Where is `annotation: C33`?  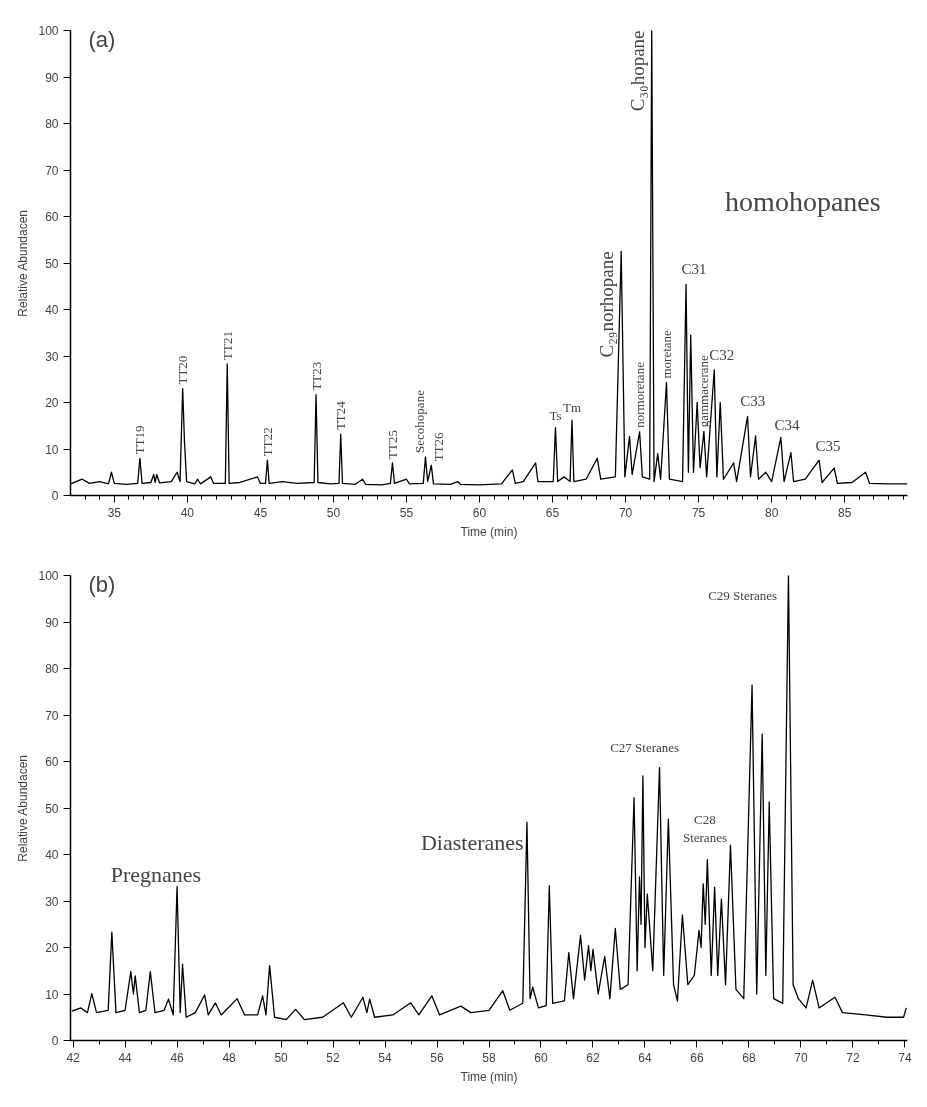 annotation: C33 is located at coordinates (753, 401).